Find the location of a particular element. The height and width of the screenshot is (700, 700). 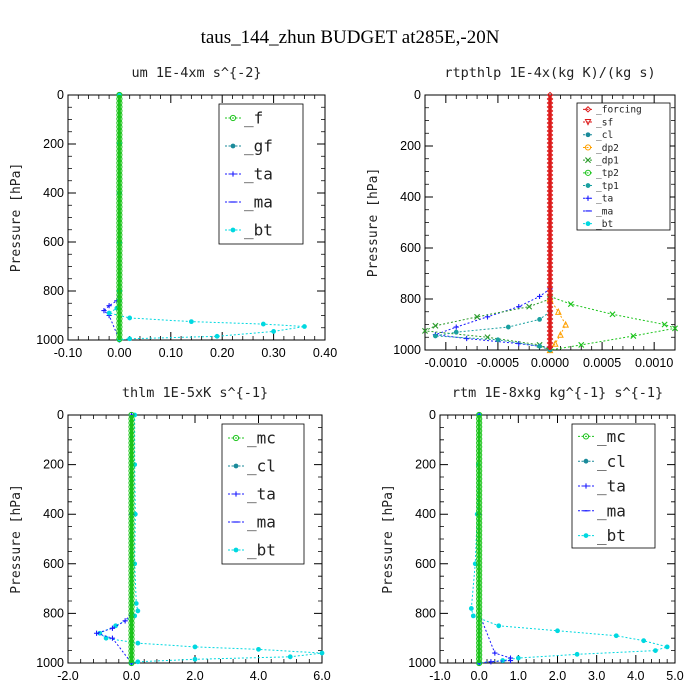

y-axis-label: Pressure [hPa] is located at coordinates (16, 218).